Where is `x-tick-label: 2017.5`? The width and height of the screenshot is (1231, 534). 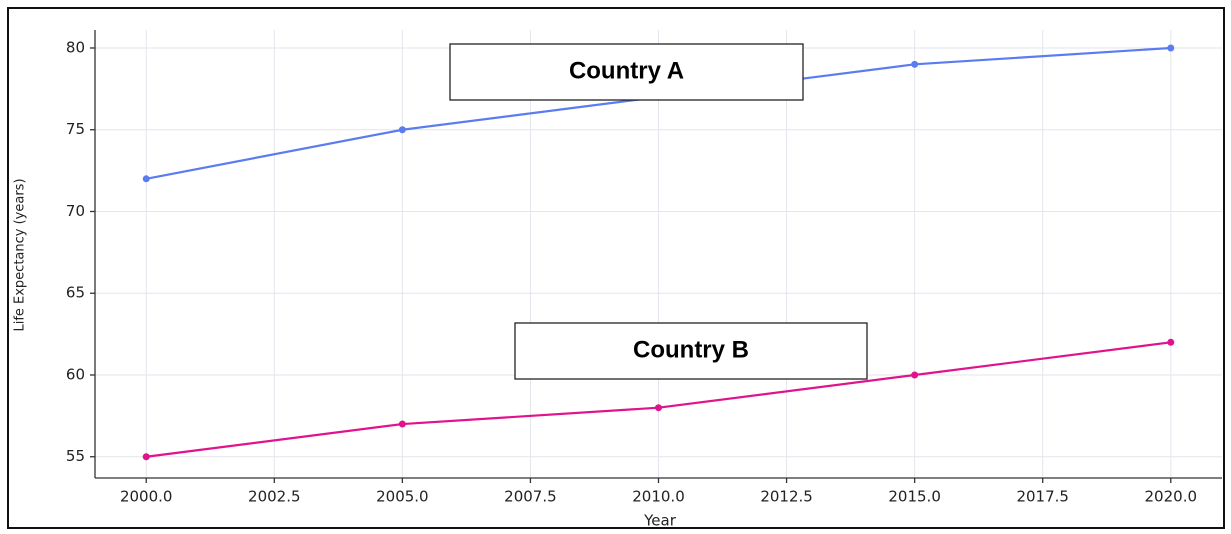 x-tick-label: 2017.5 is located at coordinates (1042, 497).